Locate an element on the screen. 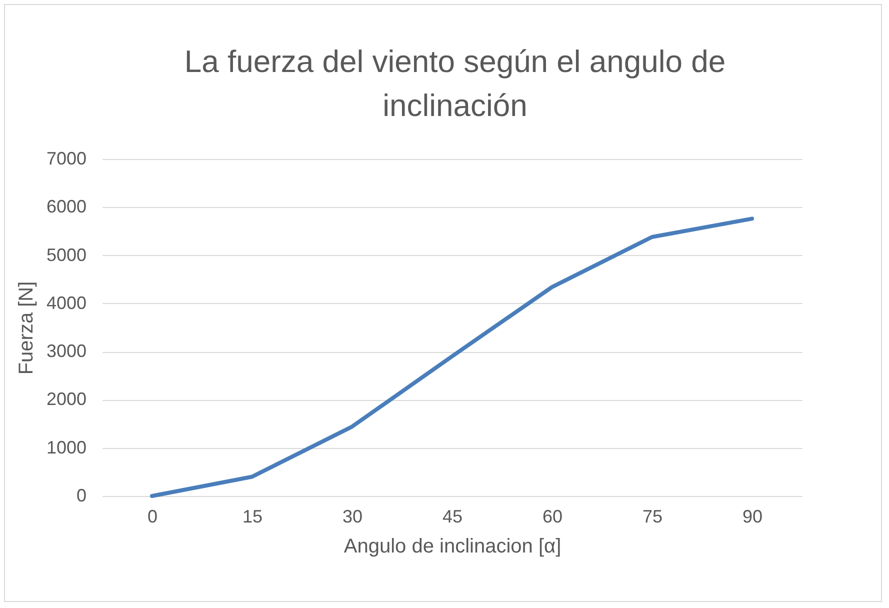 The width and height of the screenshot is (889, 608). x-tick-label: 75 is located at coordinates (652, 516).